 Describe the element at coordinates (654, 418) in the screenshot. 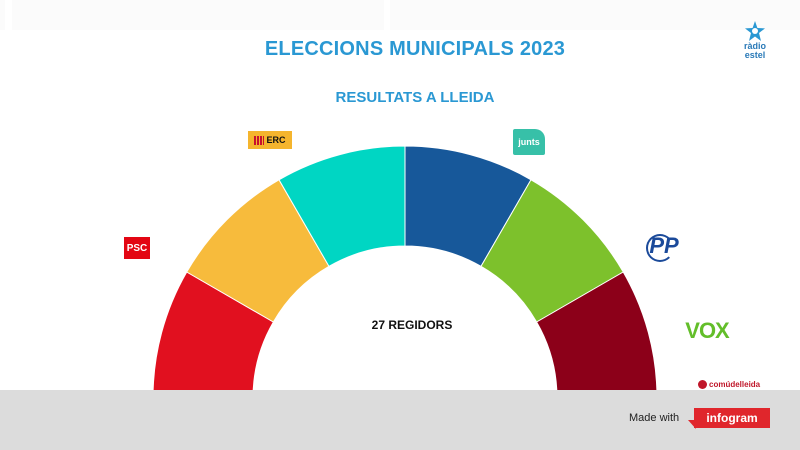

I see `made-with-label: Made with` at that location.